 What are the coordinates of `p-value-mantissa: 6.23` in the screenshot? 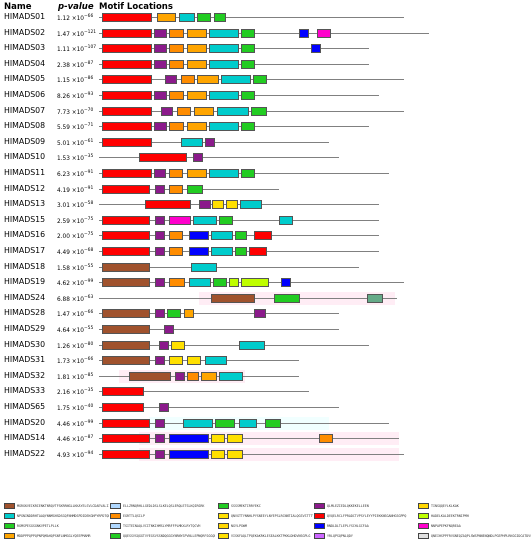 It's located at (63, 175).